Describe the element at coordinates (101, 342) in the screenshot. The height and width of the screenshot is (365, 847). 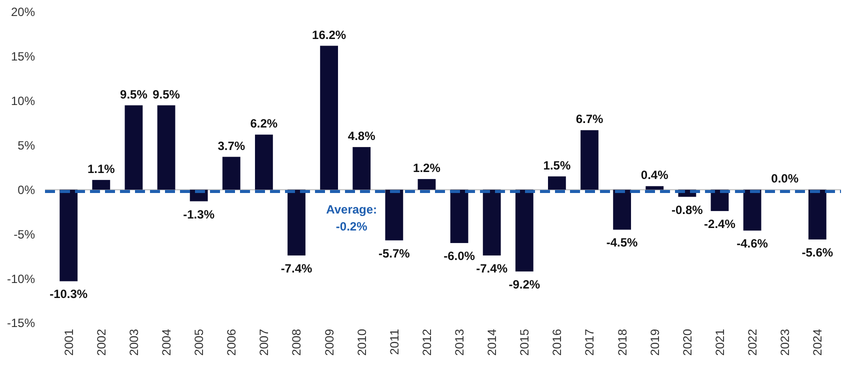
I see `x-tick-label: 2002` at that location.